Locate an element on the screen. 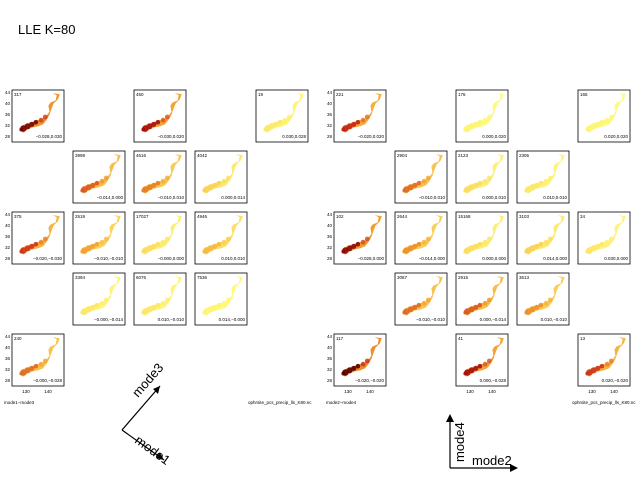 The image size is (640, 480). panel-coord: 0.010,0.010 is located at coordinates (555, 197).